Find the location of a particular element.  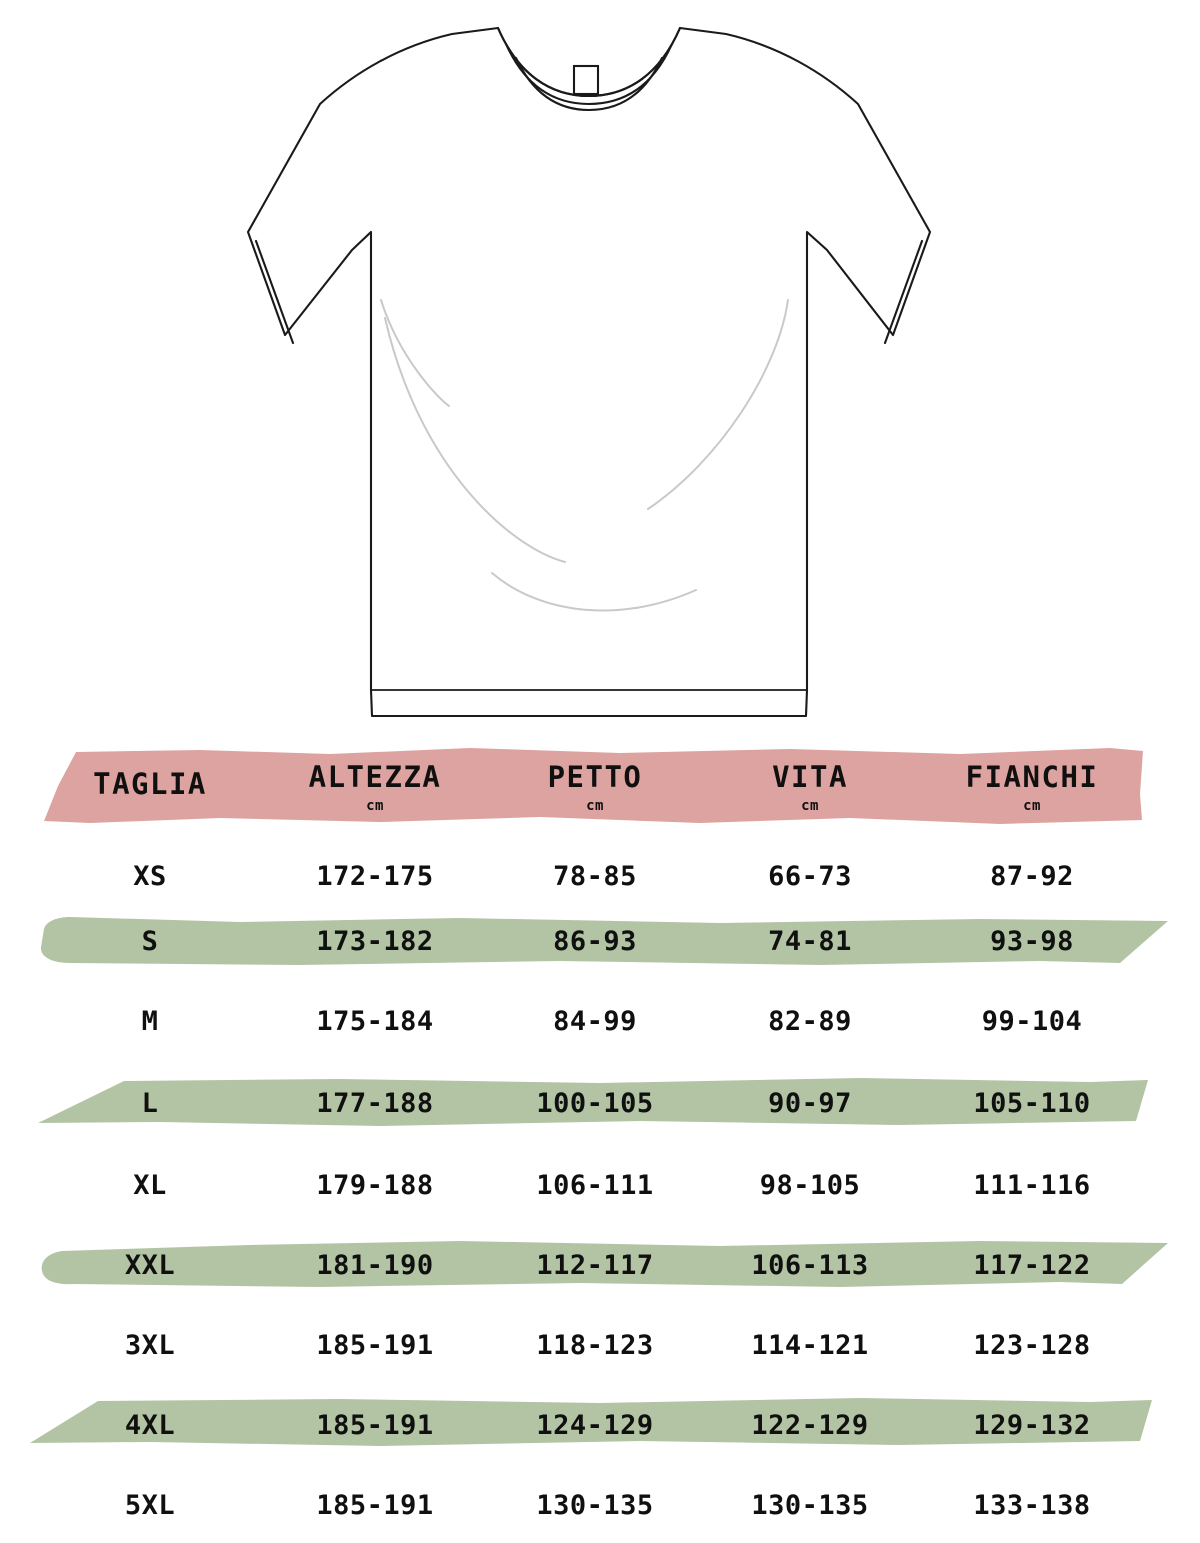

cell-fianchi: 129-132 is located at coordinates (1032, 1425).